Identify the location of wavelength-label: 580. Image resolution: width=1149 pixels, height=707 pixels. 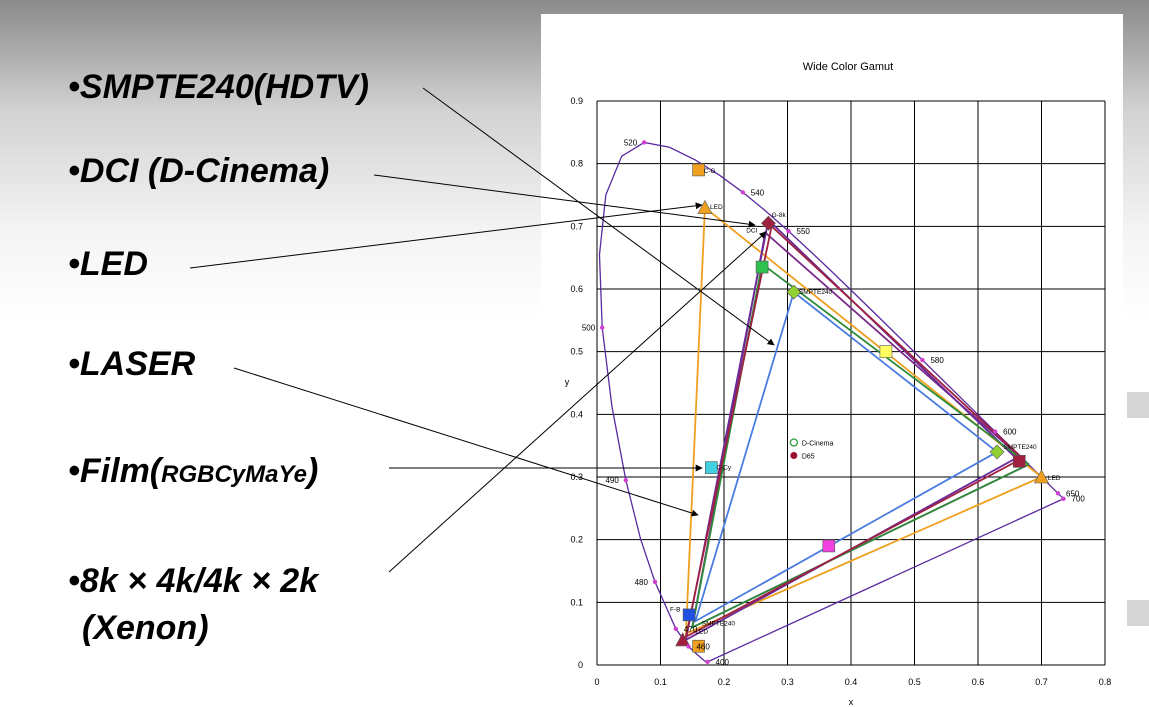
(937, 360).